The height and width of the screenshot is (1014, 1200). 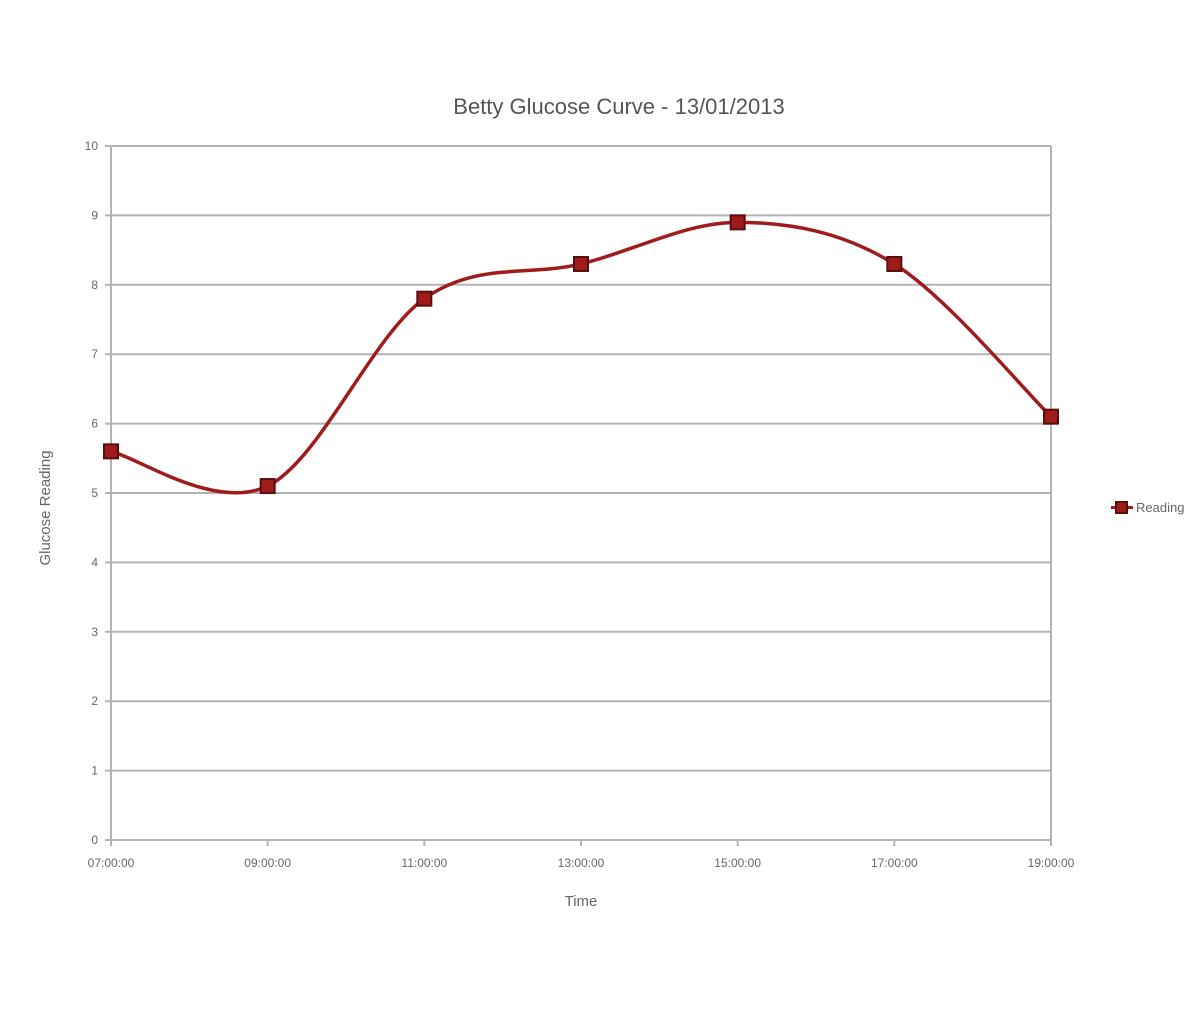 What do you see at coordinates (111, 863) in the screenshot?
I see `x-tick-label: 07:00:00` at bounding box center [111, 863].